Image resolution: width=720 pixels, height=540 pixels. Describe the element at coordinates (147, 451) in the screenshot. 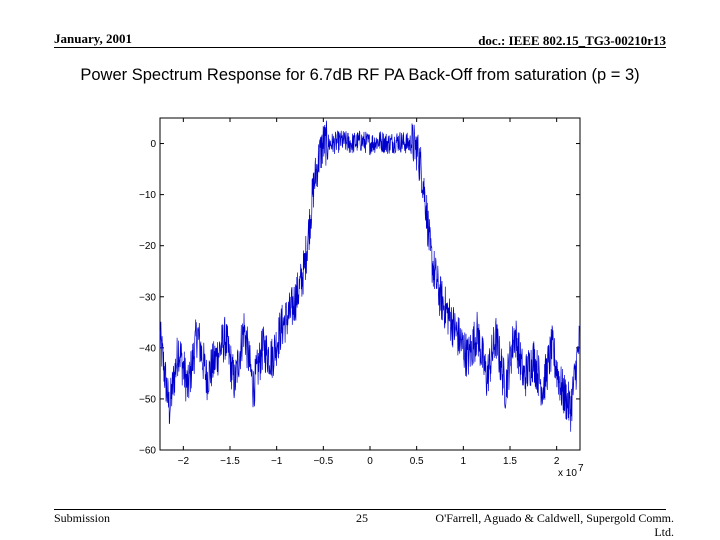

I see `y-tick-label: −60` at that location.